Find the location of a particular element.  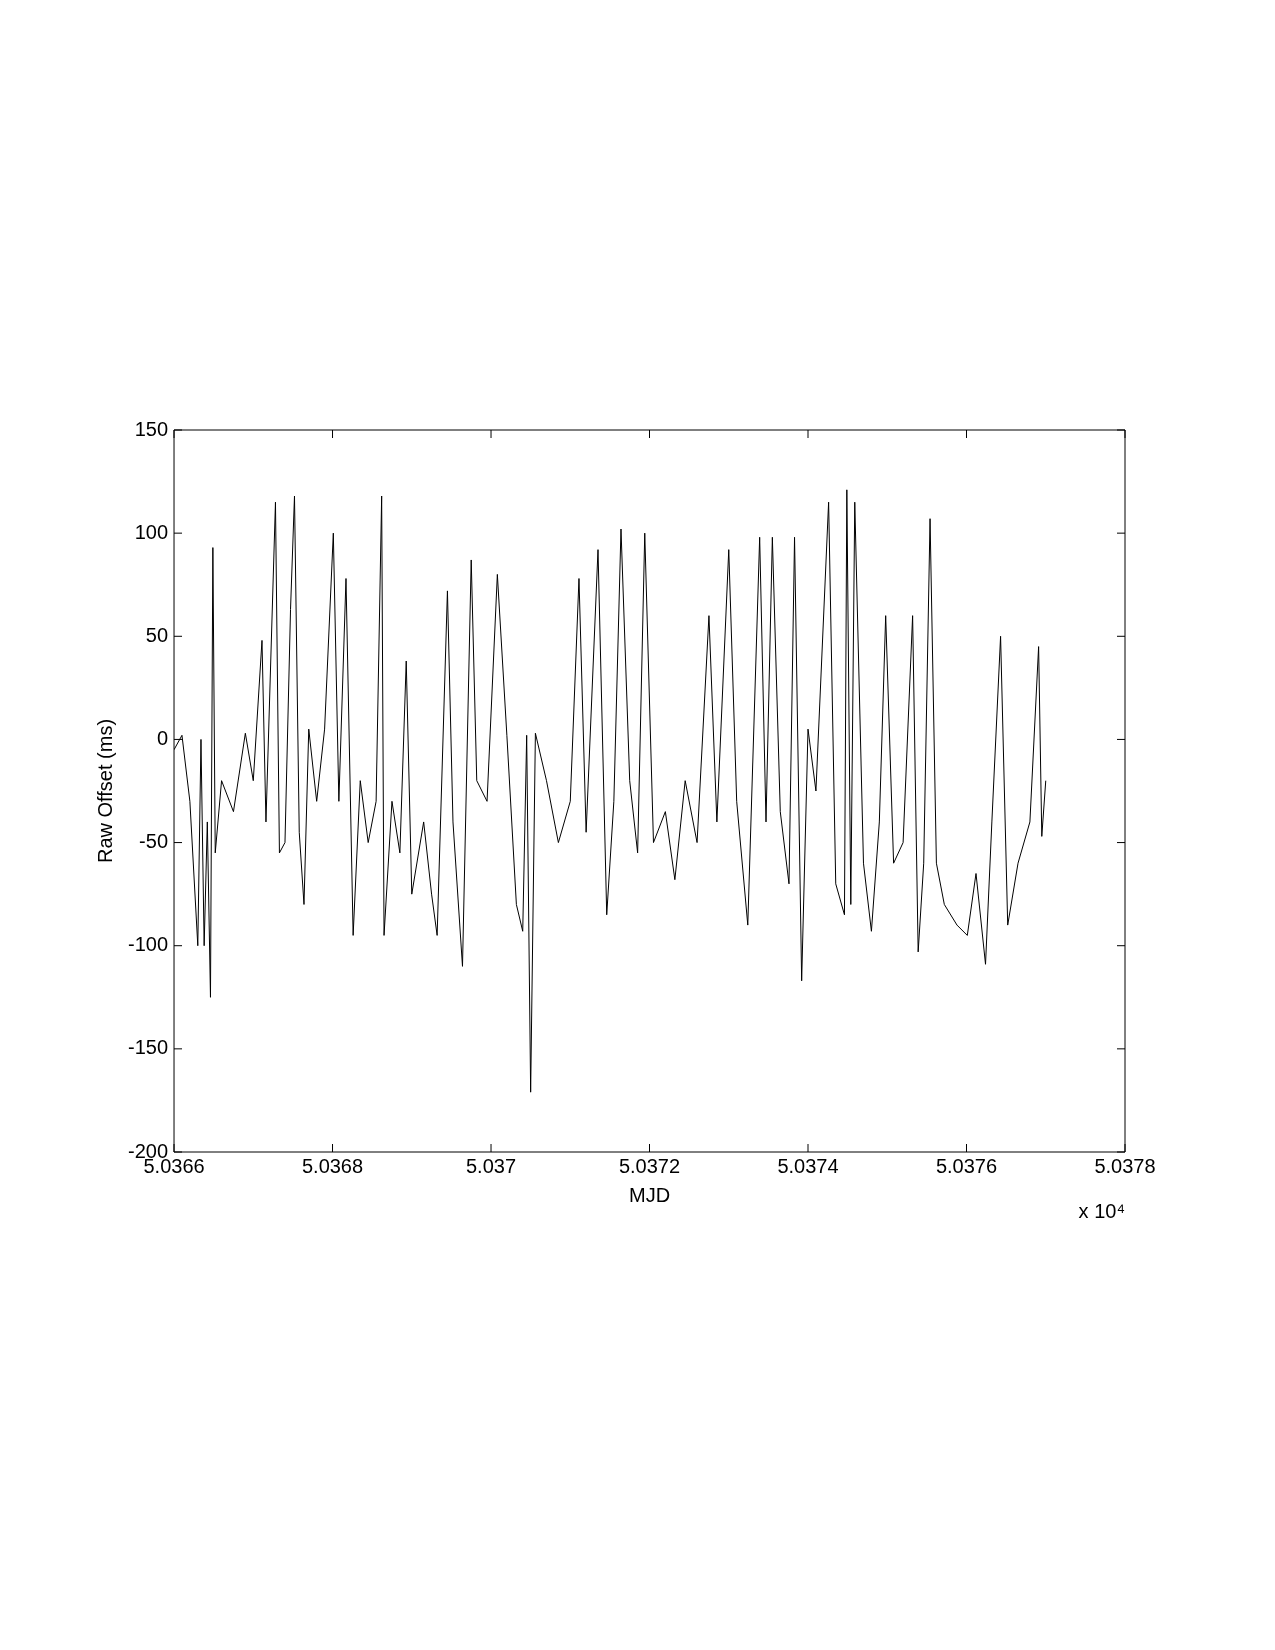

x-tick-label: 5.0378 is located at coordinates (1125, 1165).